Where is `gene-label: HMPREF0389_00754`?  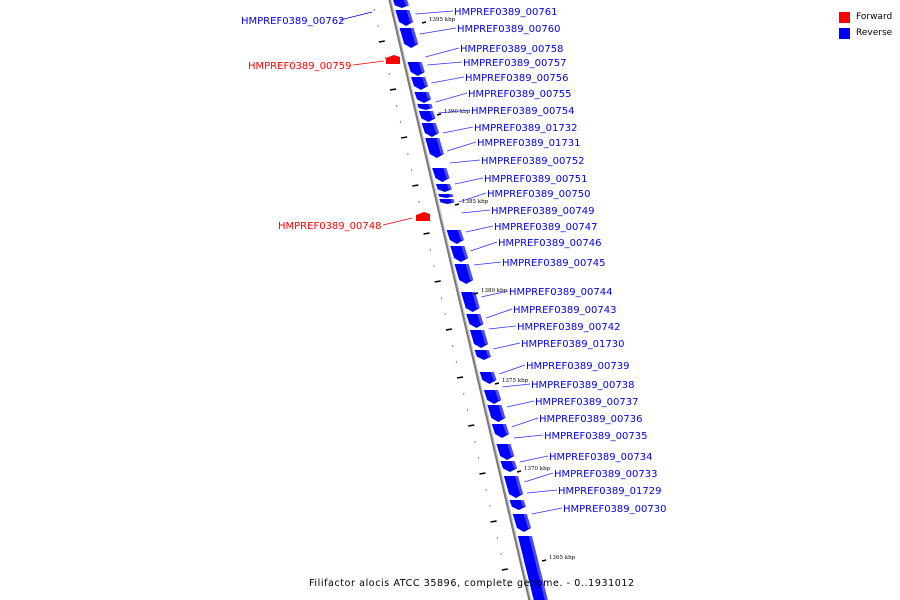
gene-label: HMPREF0389_00754 is located at coordinates (522, 111).